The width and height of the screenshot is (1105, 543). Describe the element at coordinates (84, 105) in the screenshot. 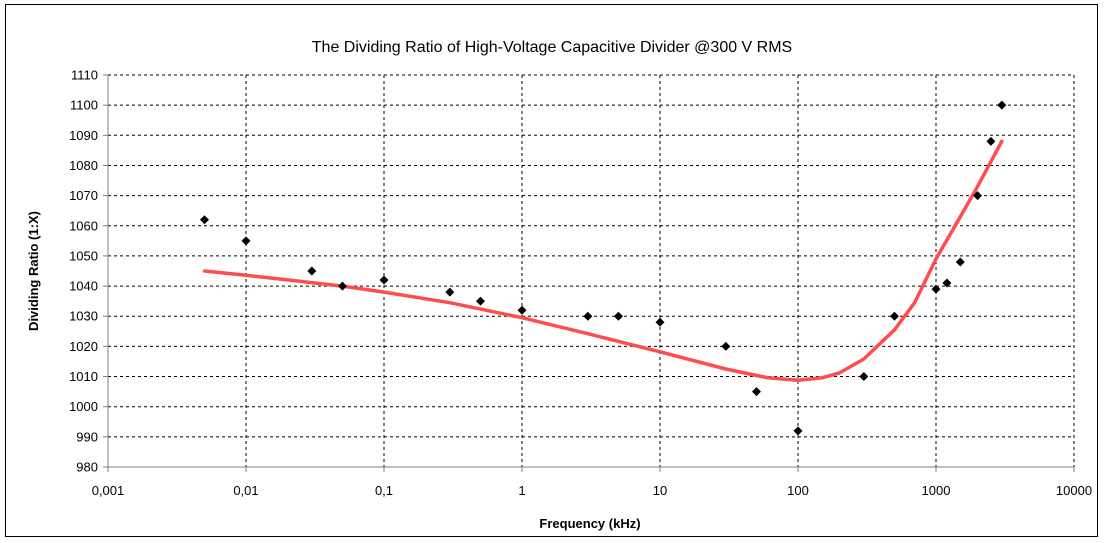

I see `y-tick-label: 1100` at that location.